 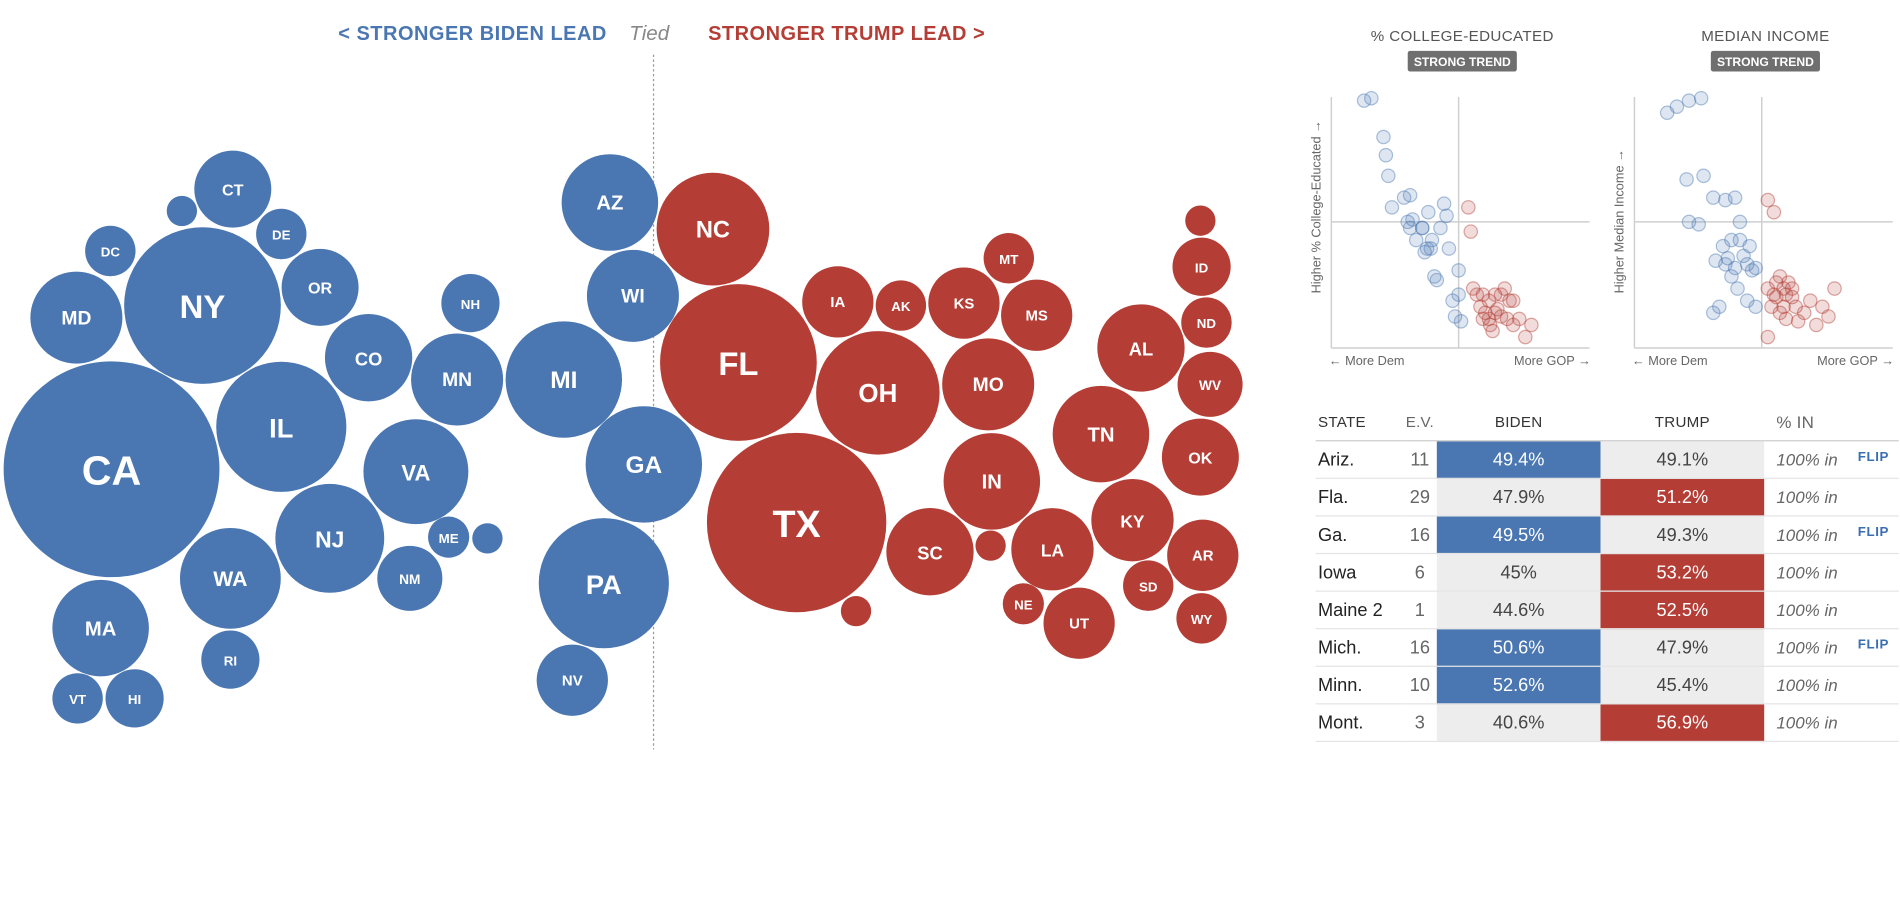 What do you see at coordinates (1201, 618) in the screenshot?
I see `bubble-wy` at bounding box center [1201, 618].